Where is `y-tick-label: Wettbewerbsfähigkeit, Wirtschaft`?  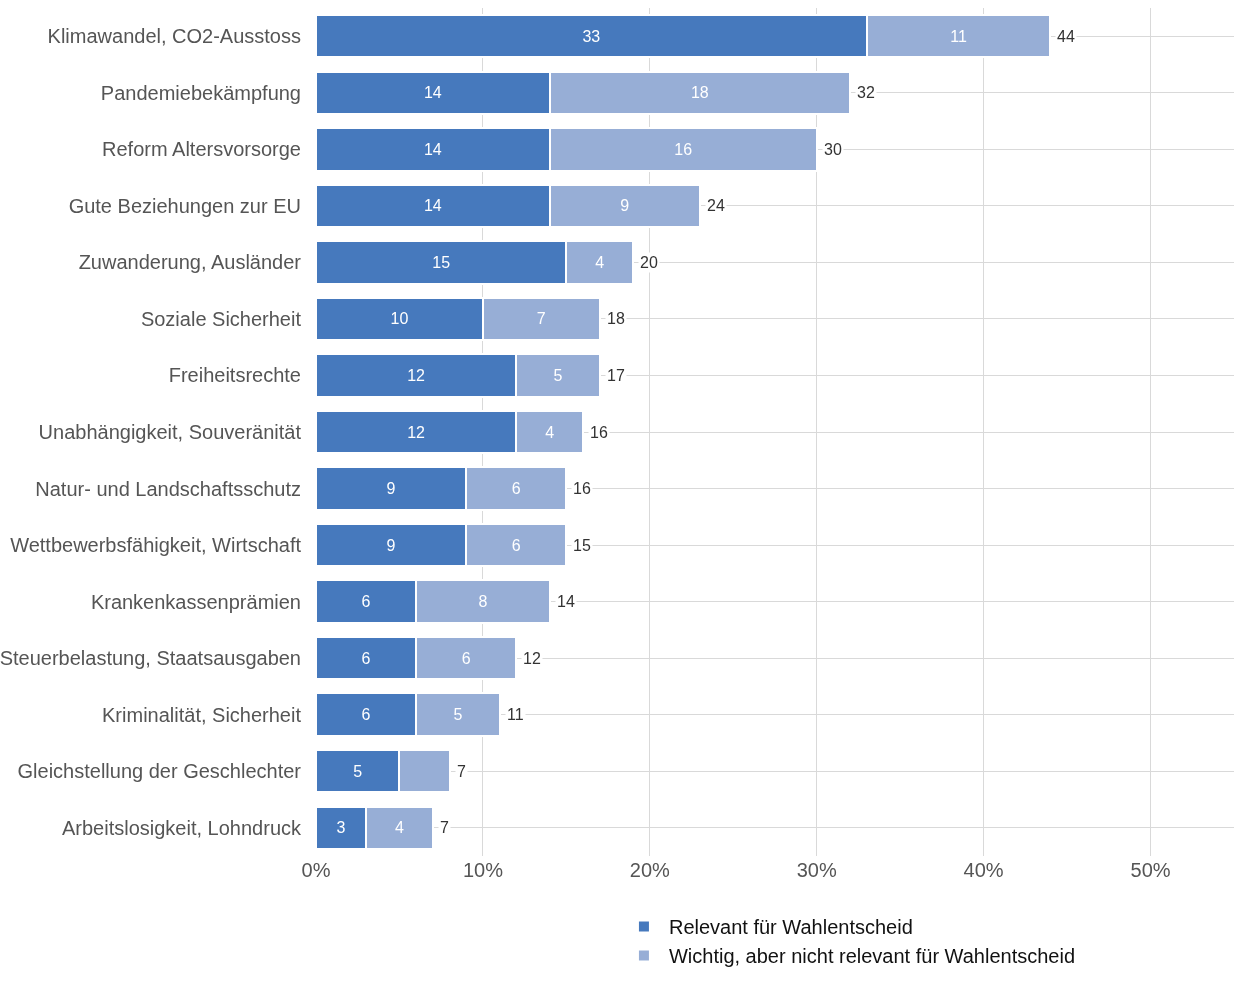
y-tick-label: Wettbewerbsfähigkeit, Wirtschaft is located at coordinates (156, 545).